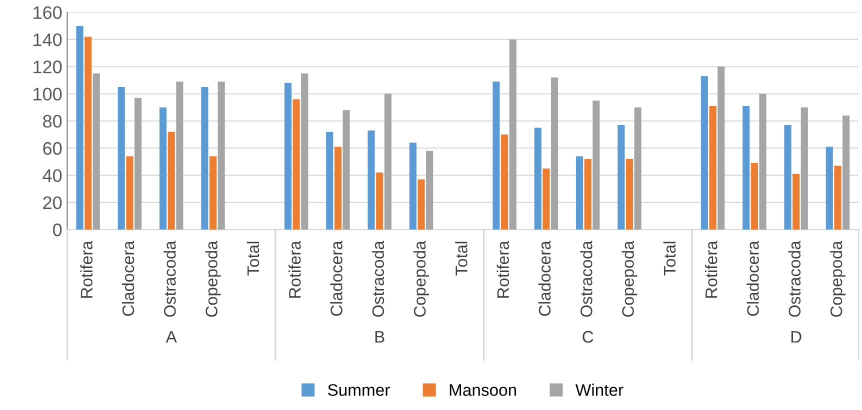 The height and width of the screenshot is (410, 862). Describe the element at coordinates (588, 336) in the screenshot. I see `text: C` at that location.